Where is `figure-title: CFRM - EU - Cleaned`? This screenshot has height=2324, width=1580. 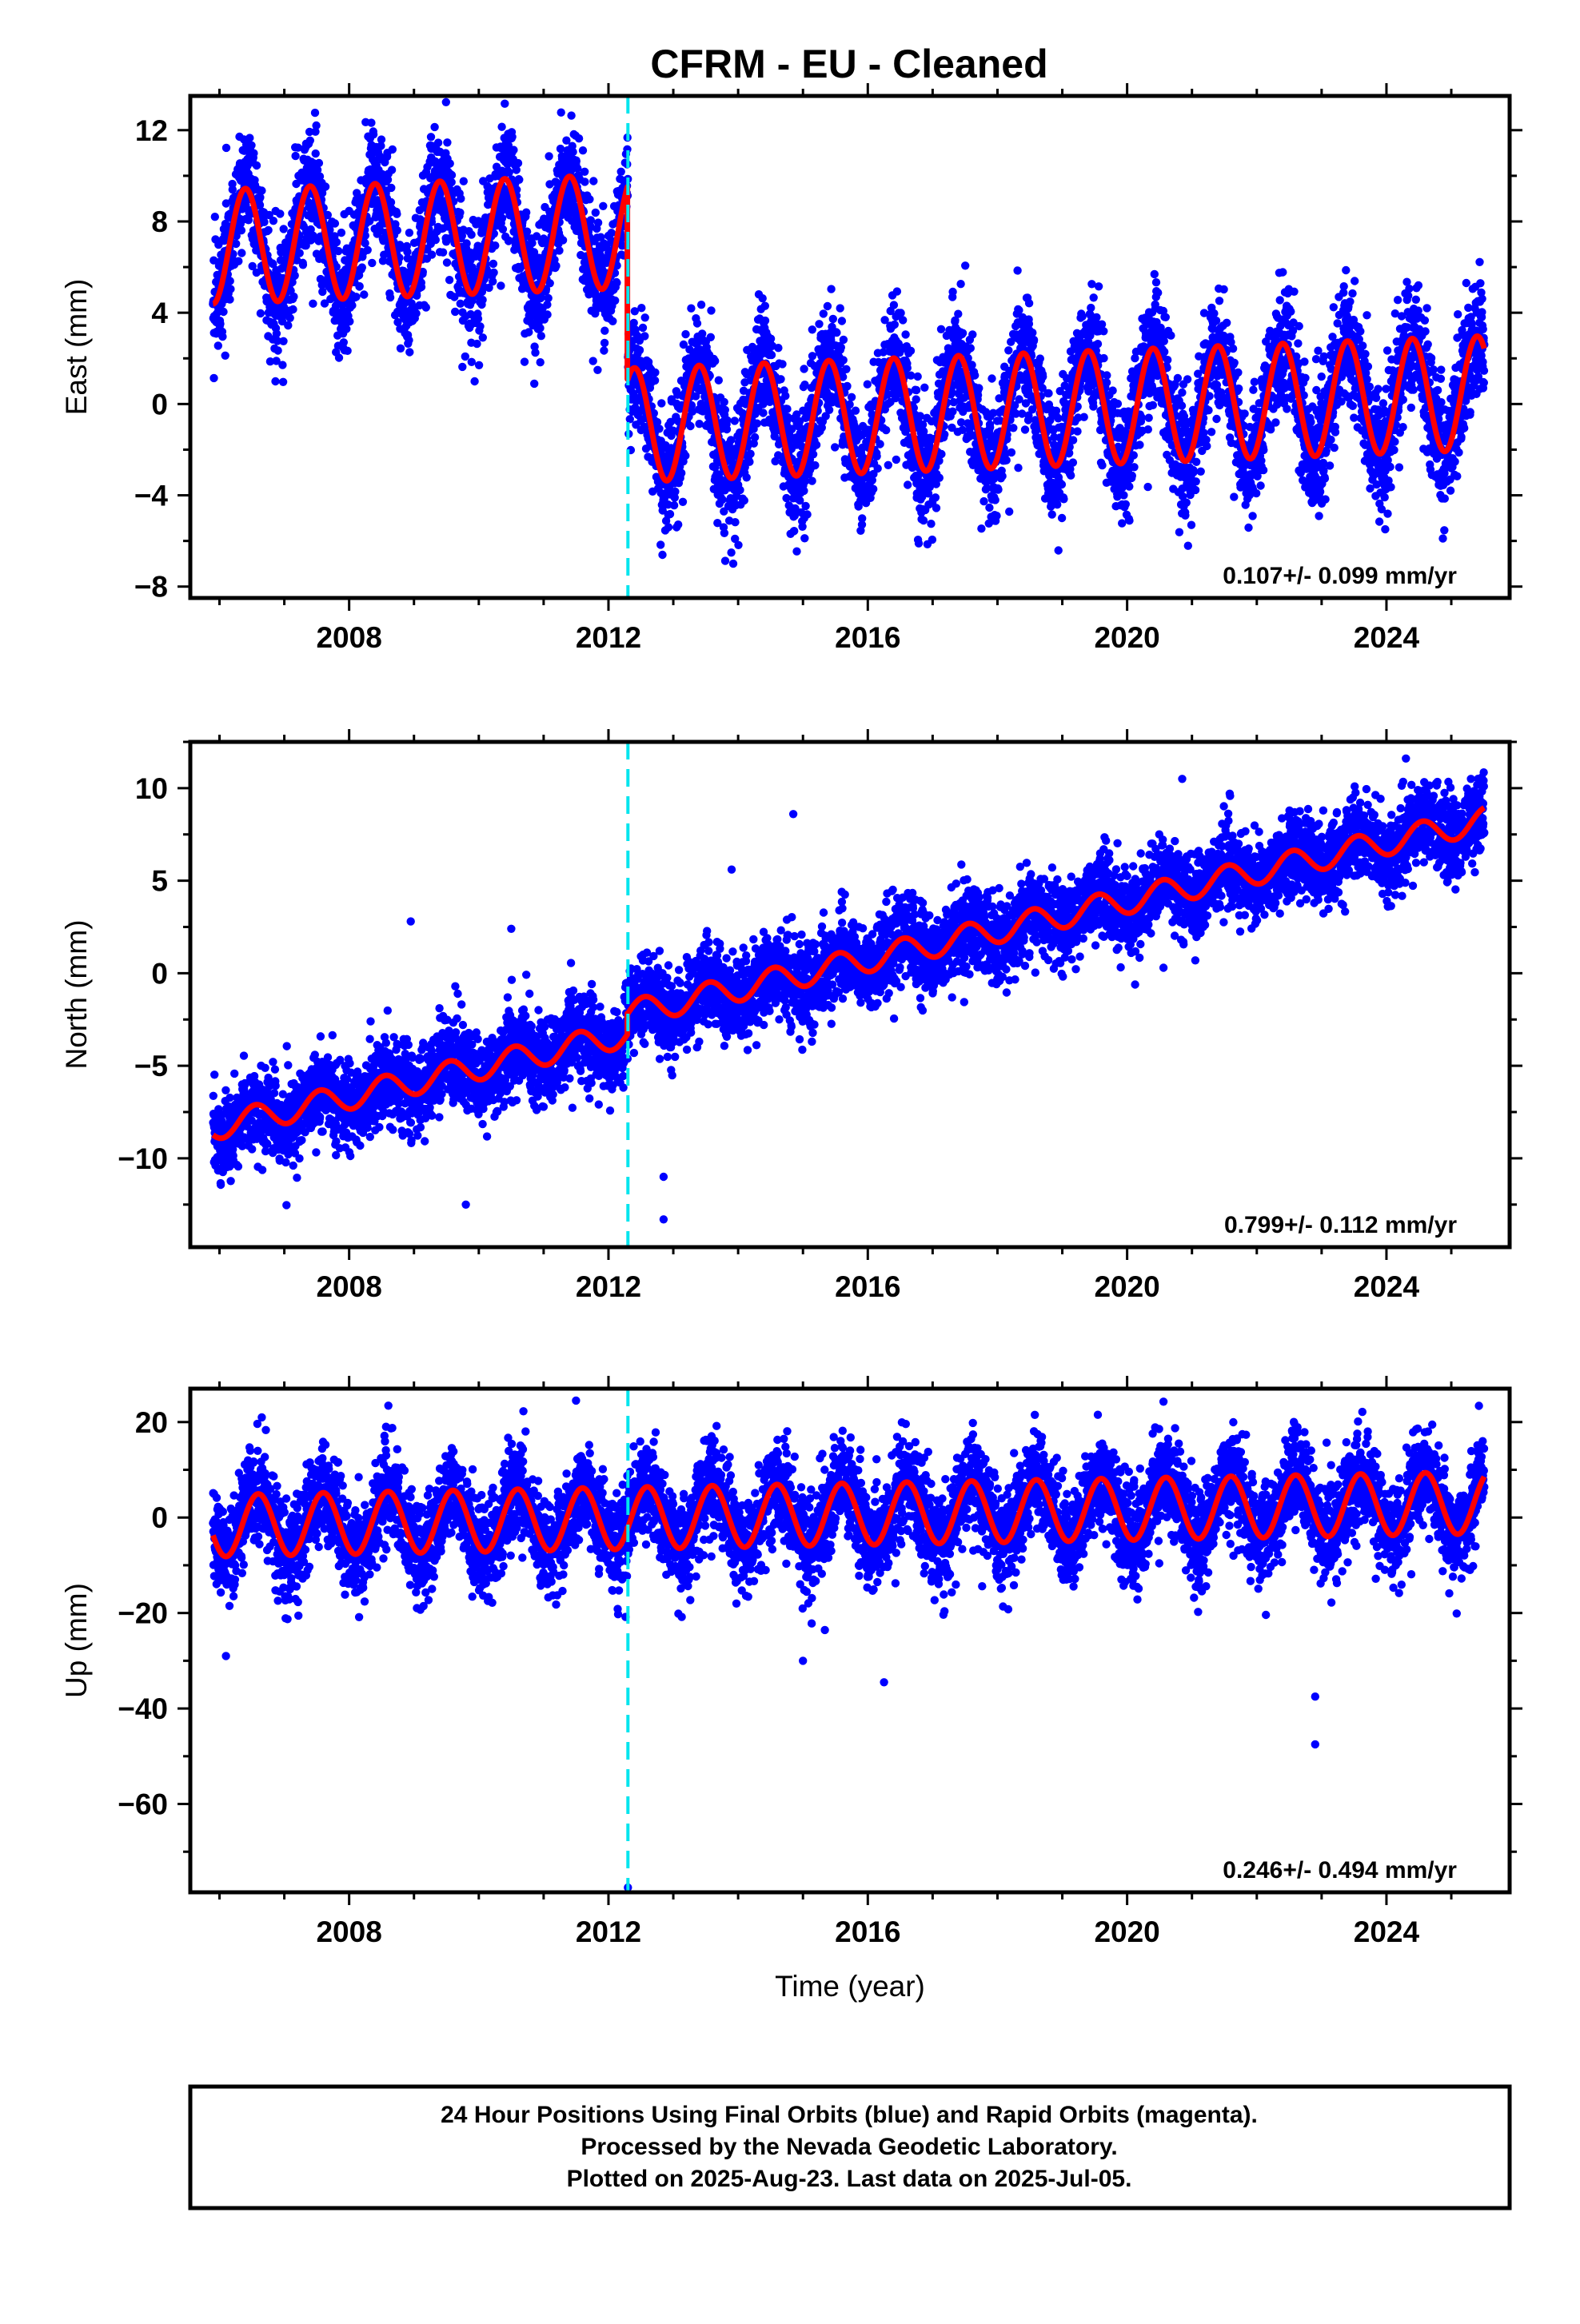
figure-title: CFRM - EU - Cleaned is located at coordinates (849, 64).